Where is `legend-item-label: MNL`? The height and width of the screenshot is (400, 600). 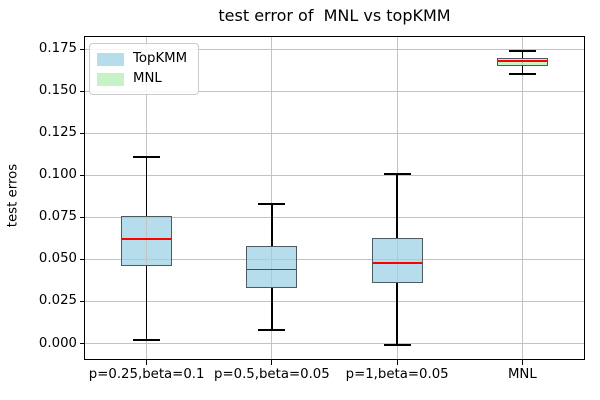 legend-item-label: MNL is located at coordinates (147, 78).